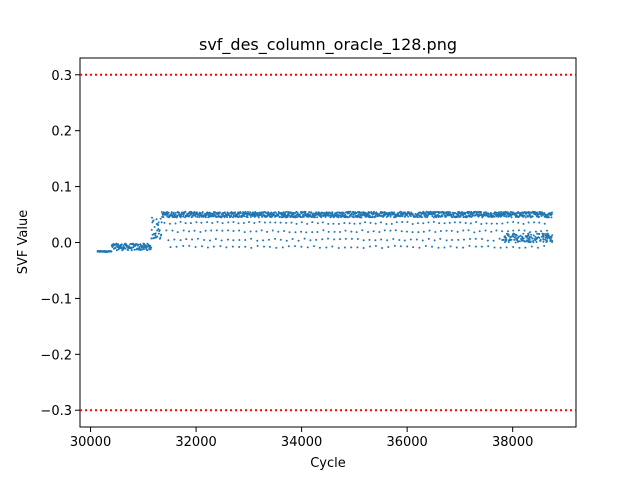 The image size is (640, 480). Describe the element at coordinates (195, 442) in the screenshot. I see `x-tick-label: 32000` at that location.